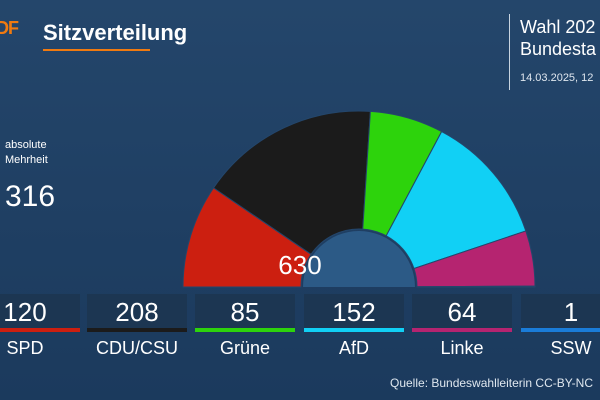  I want to click on source-note: Quelle: Bundeswahlleiterin CC-BY-NC, so click(491, 383).